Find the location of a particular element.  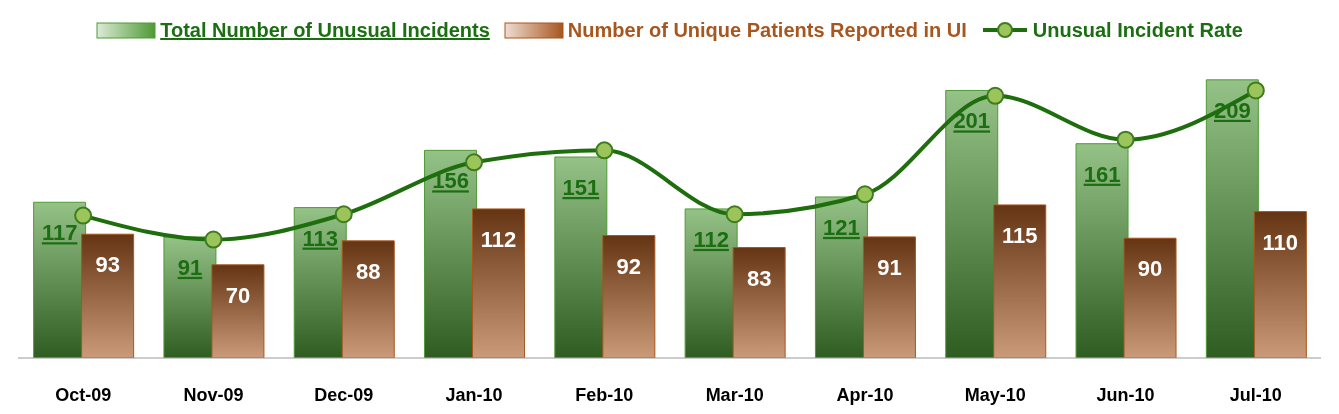

x-tick-label: Mar-10 is located at coordinates (734, 394).